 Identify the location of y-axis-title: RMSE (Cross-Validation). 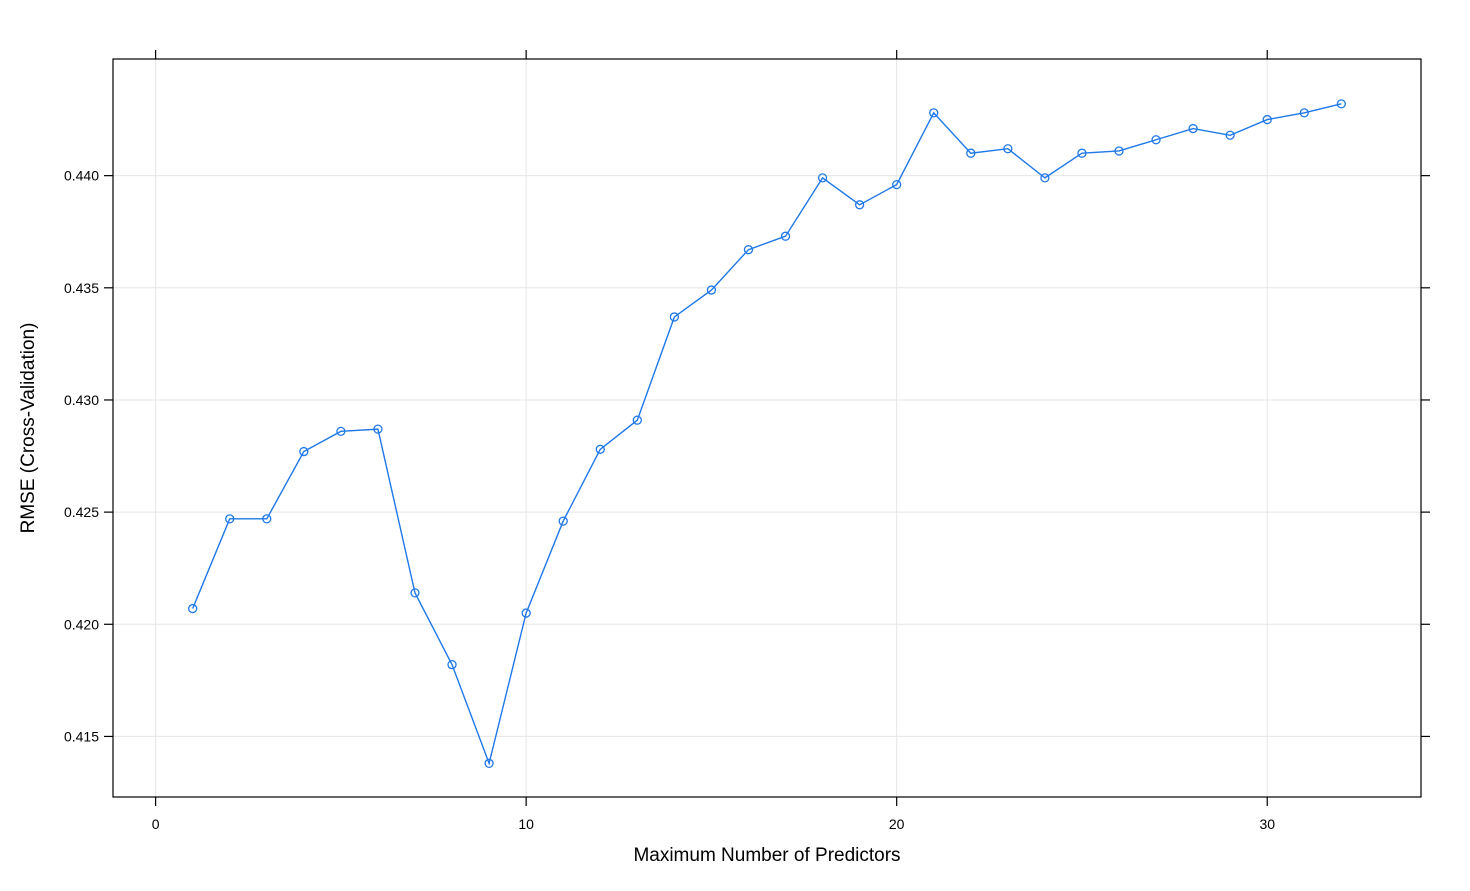
(28, 428).